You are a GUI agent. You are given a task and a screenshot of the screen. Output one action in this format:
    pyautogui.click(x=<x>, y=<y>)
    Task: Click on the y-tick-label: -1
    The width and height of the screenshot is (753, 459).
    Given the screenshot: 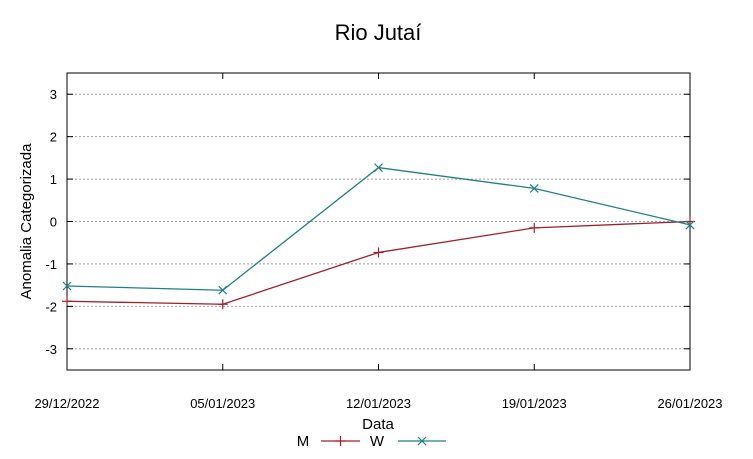 What is the action you would take?
    pyautogui.click(x=51, y=264)
    